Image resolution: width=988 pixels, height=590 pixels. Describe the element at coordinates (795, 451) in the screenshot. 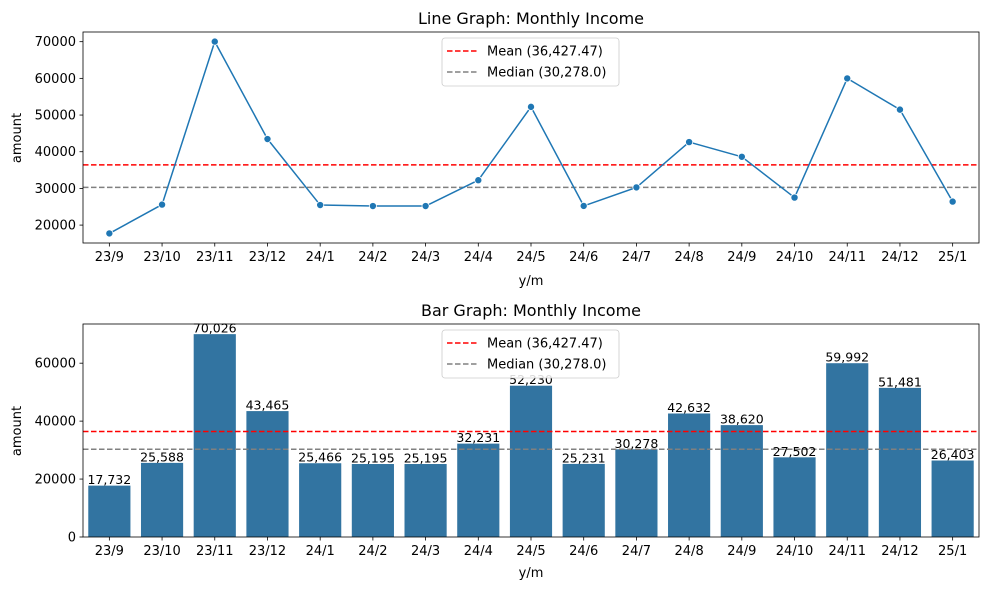

I see `bar-value-label-24-10: 27,502` at that location.